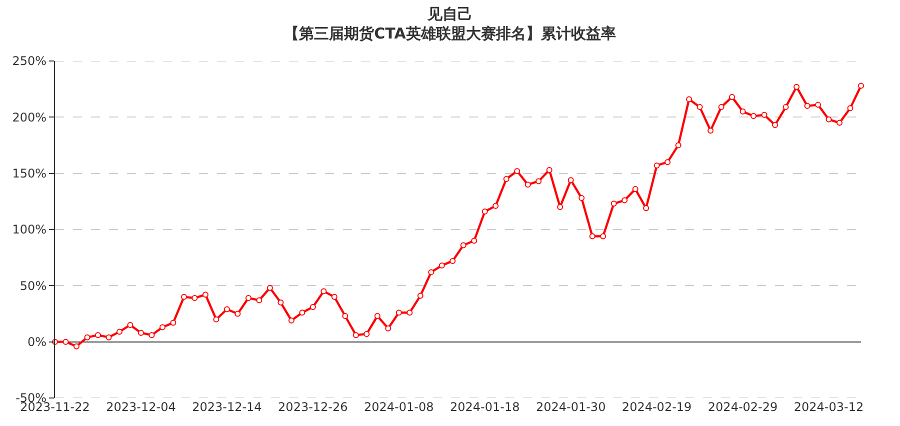 This screenshot has height=426, width=900. What do you see at coordinates (29, 229) in the screenshot?
I see `y-tick-label: 100%` at bounding box center [29, 229].